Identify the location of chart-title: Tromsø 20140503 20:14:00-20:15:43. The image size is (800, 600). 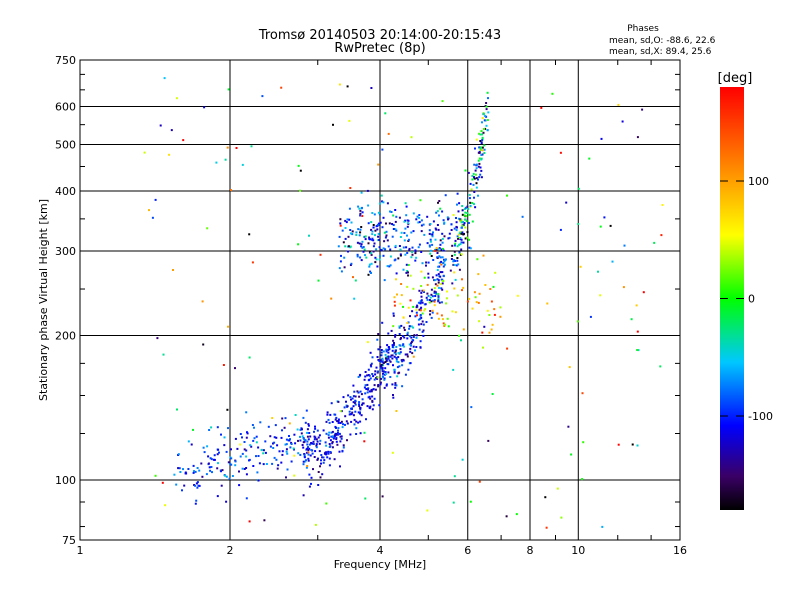
(379, 35).